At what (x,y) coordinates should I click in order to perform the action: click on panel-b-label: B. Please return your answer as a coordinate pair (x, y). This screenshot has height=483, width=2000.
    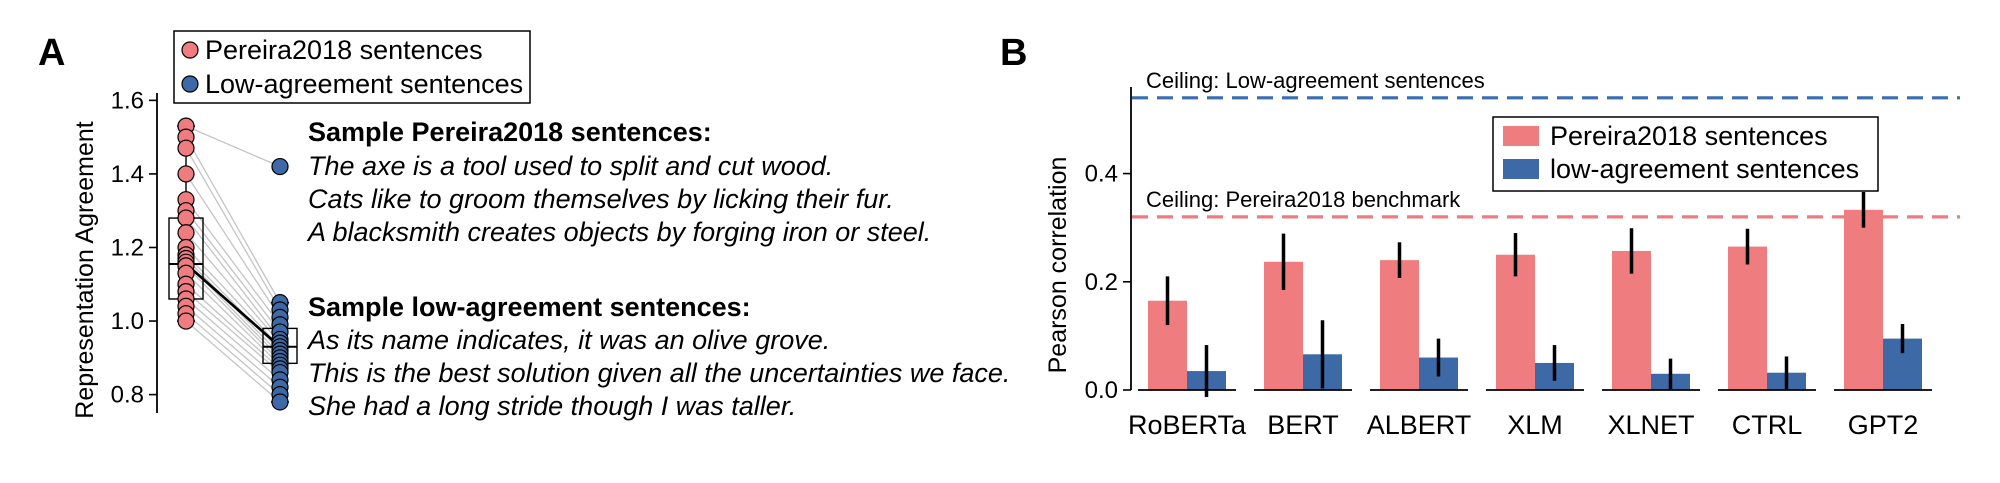
    Looking at the image, I should click on (1013, 53).